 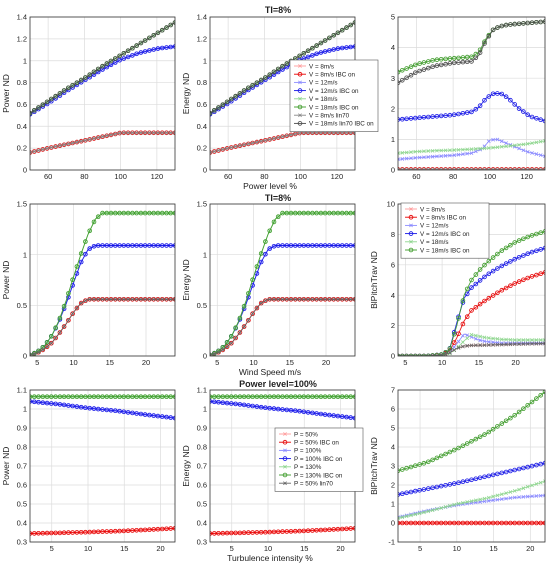 I want to click on y-tick-label: 0.9, so click(x=202, y=428).